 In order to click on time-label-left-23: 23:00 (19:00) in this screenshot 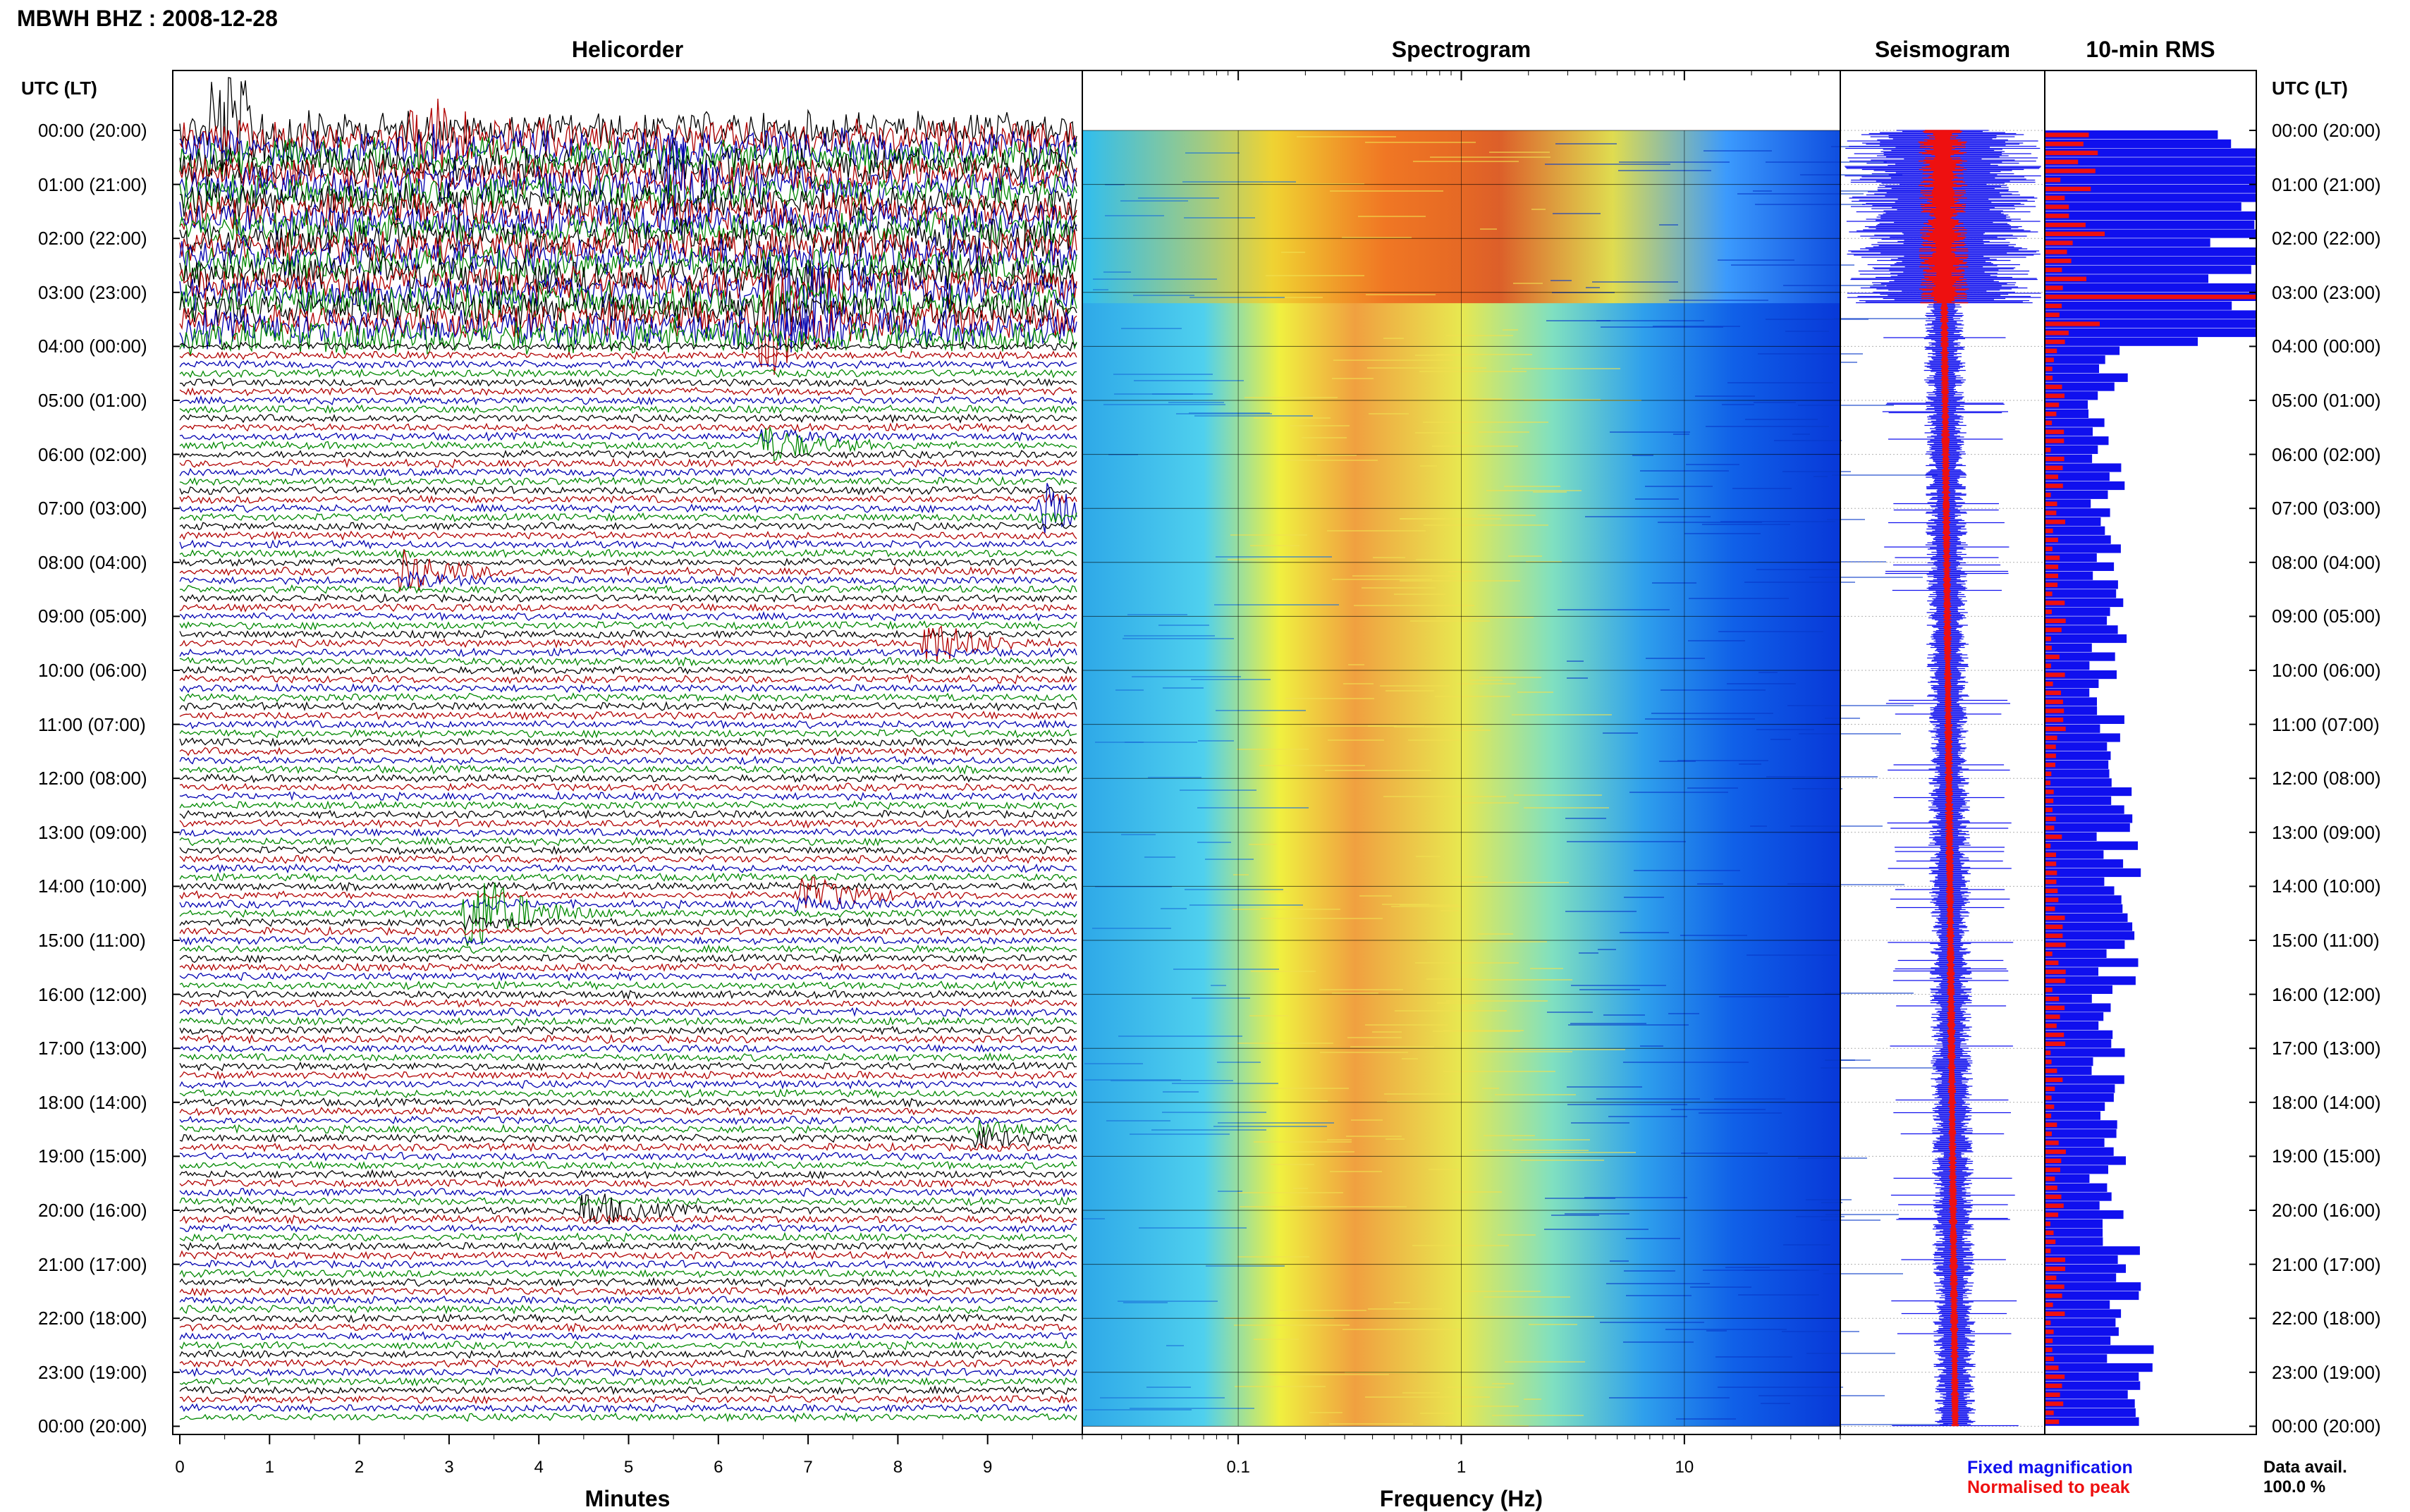, I will do `click(93, 1372)`.